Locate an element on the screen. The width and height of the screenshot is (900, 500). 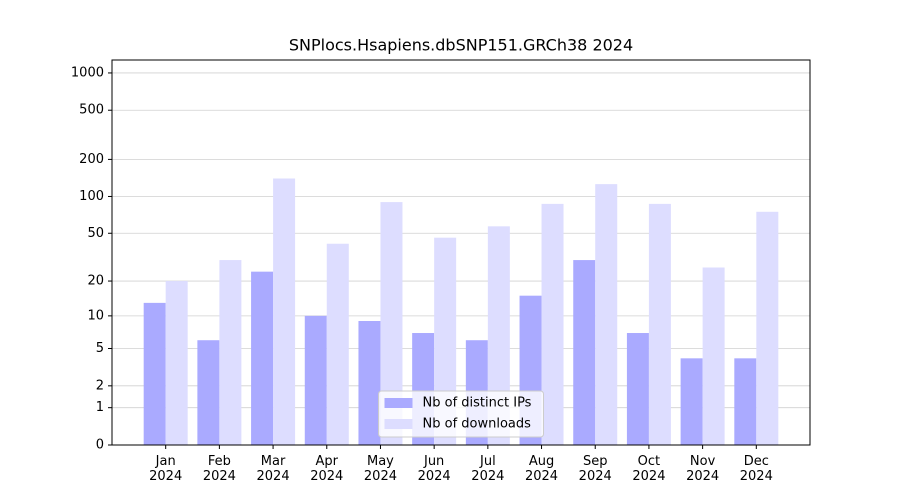
x-tick-label: May 2024 is located at coordinates (380, 469).